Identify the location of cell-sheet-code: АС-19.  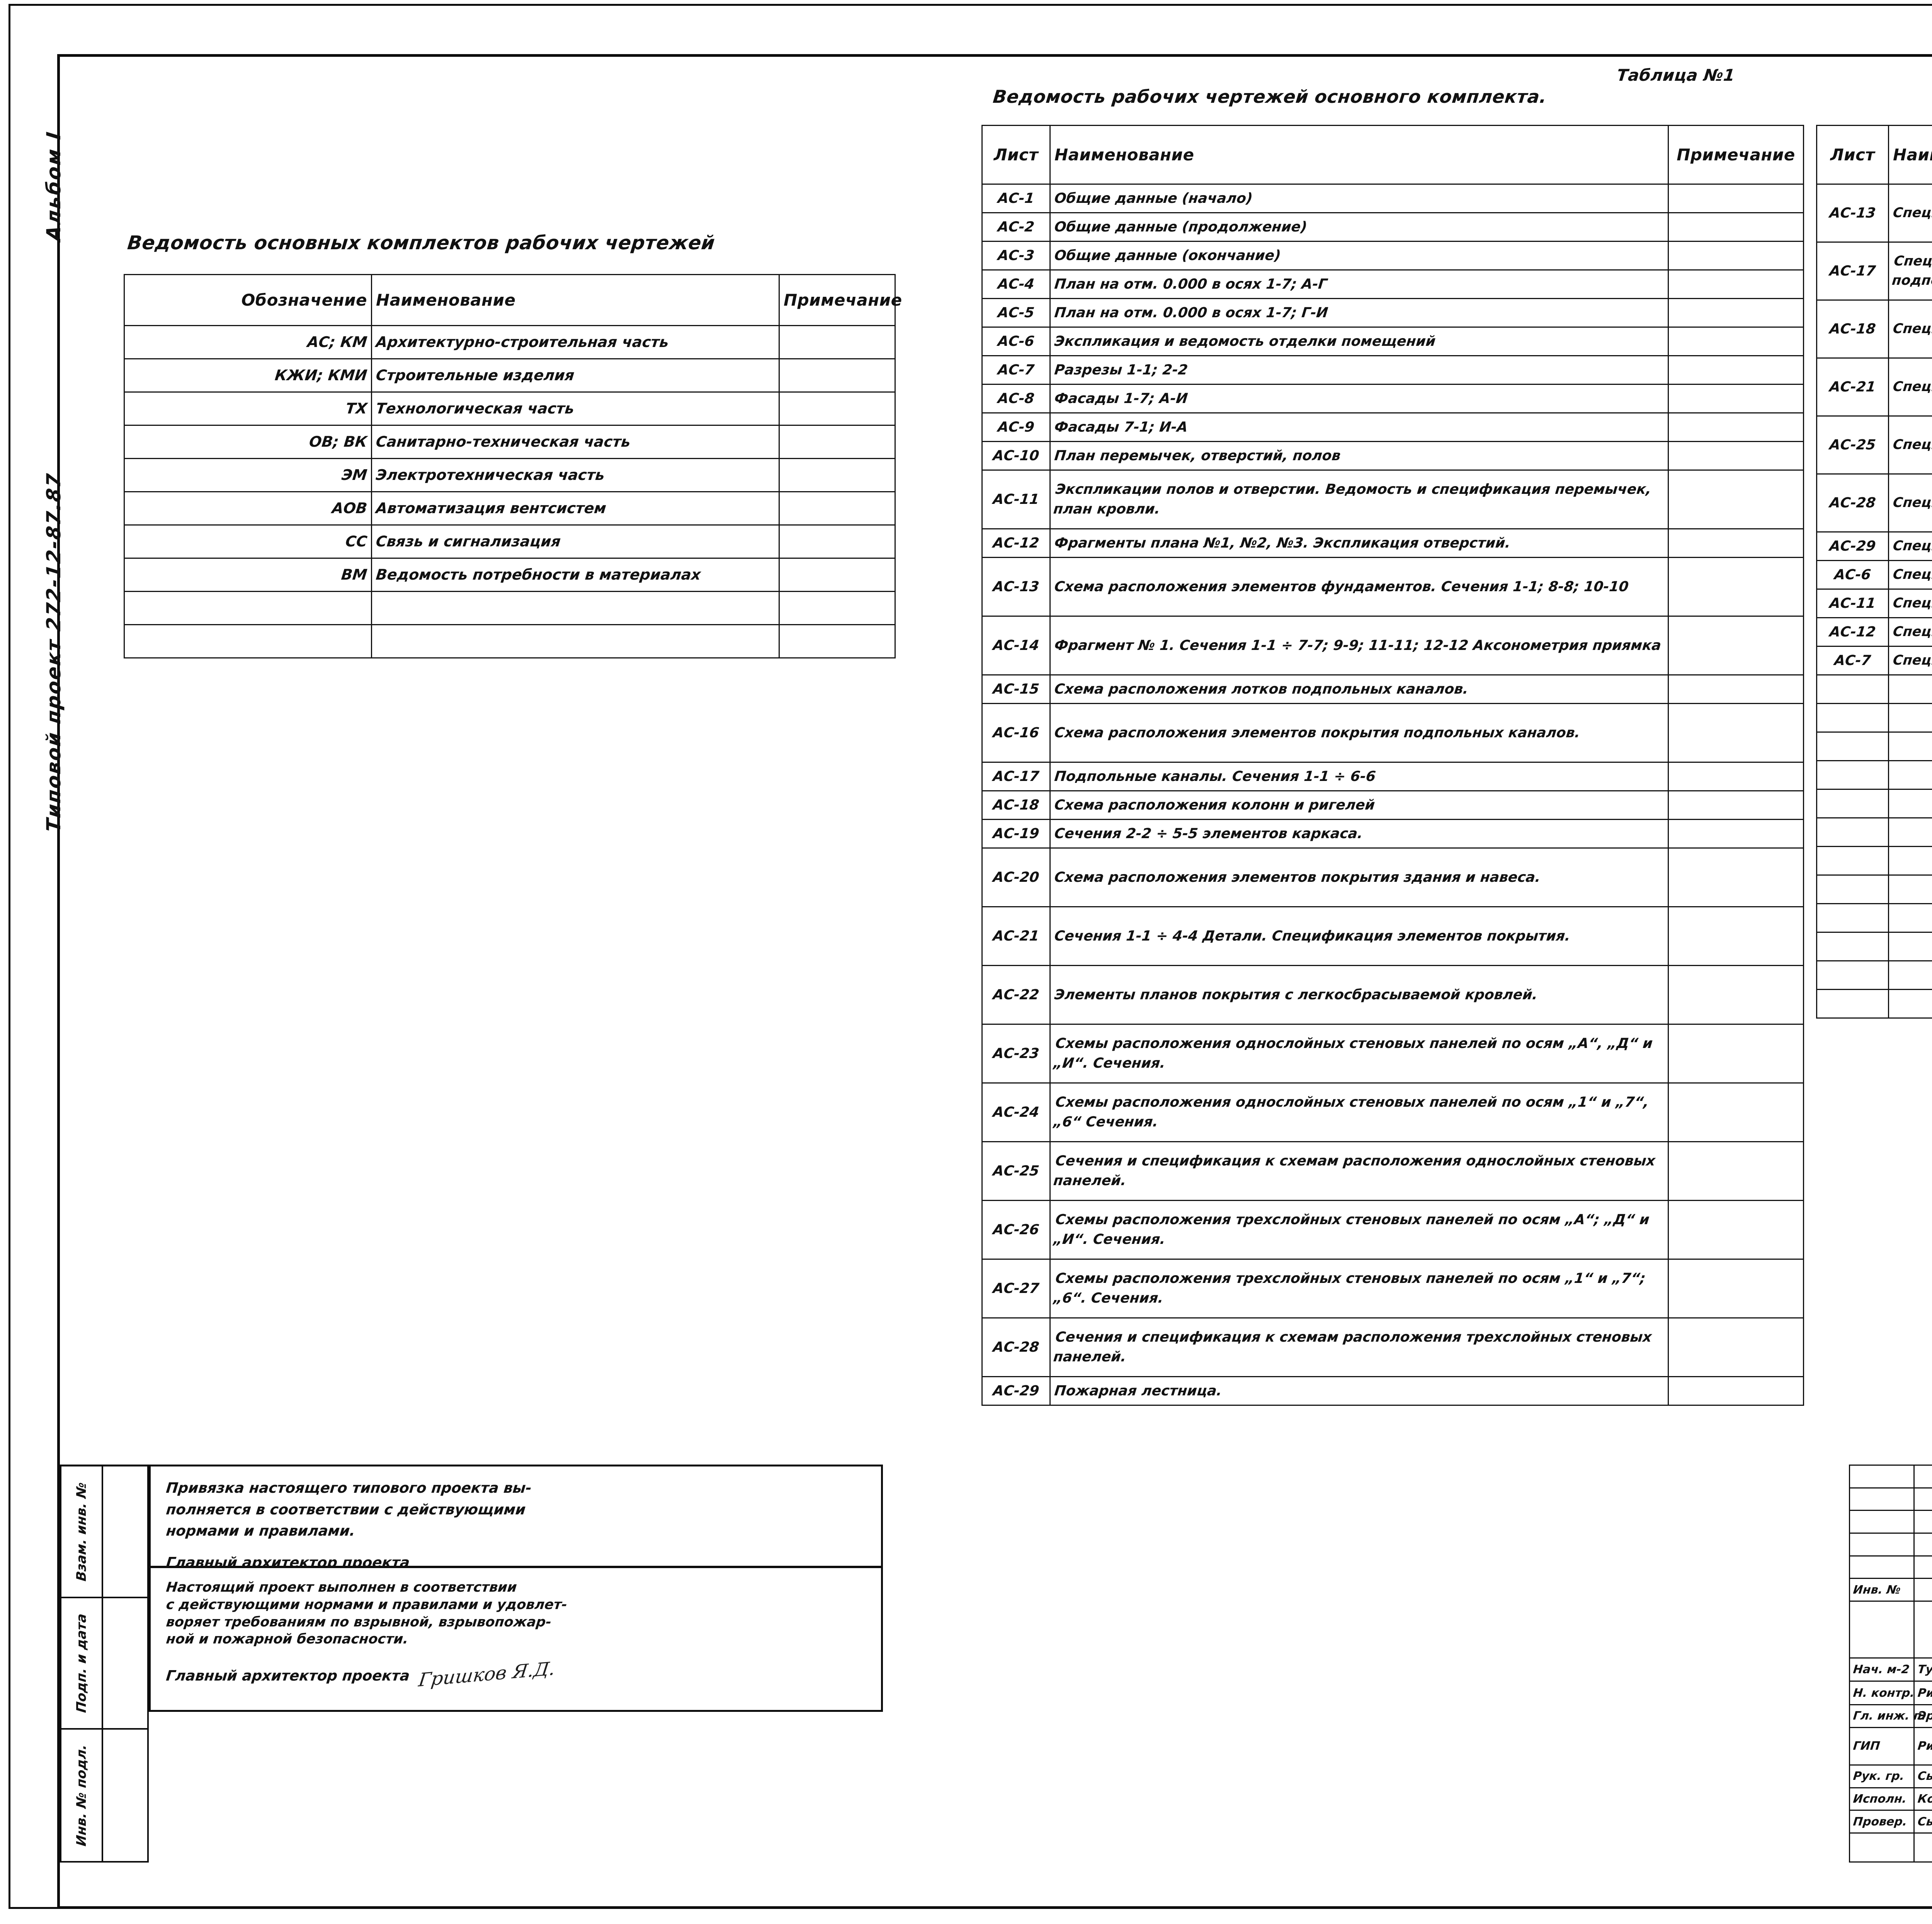
(1016, 834).